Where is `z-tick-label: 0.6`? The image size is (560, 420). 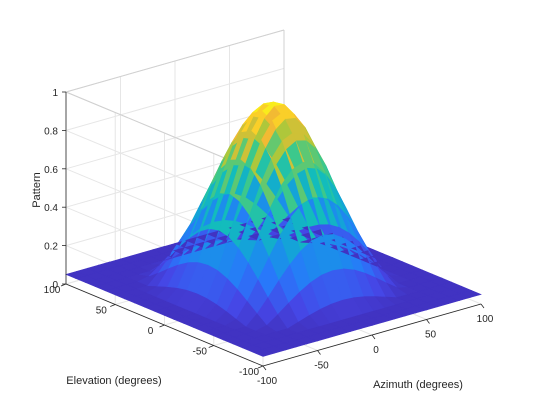
z-tick-label: 0.6 is located at coordinates (51, 170).